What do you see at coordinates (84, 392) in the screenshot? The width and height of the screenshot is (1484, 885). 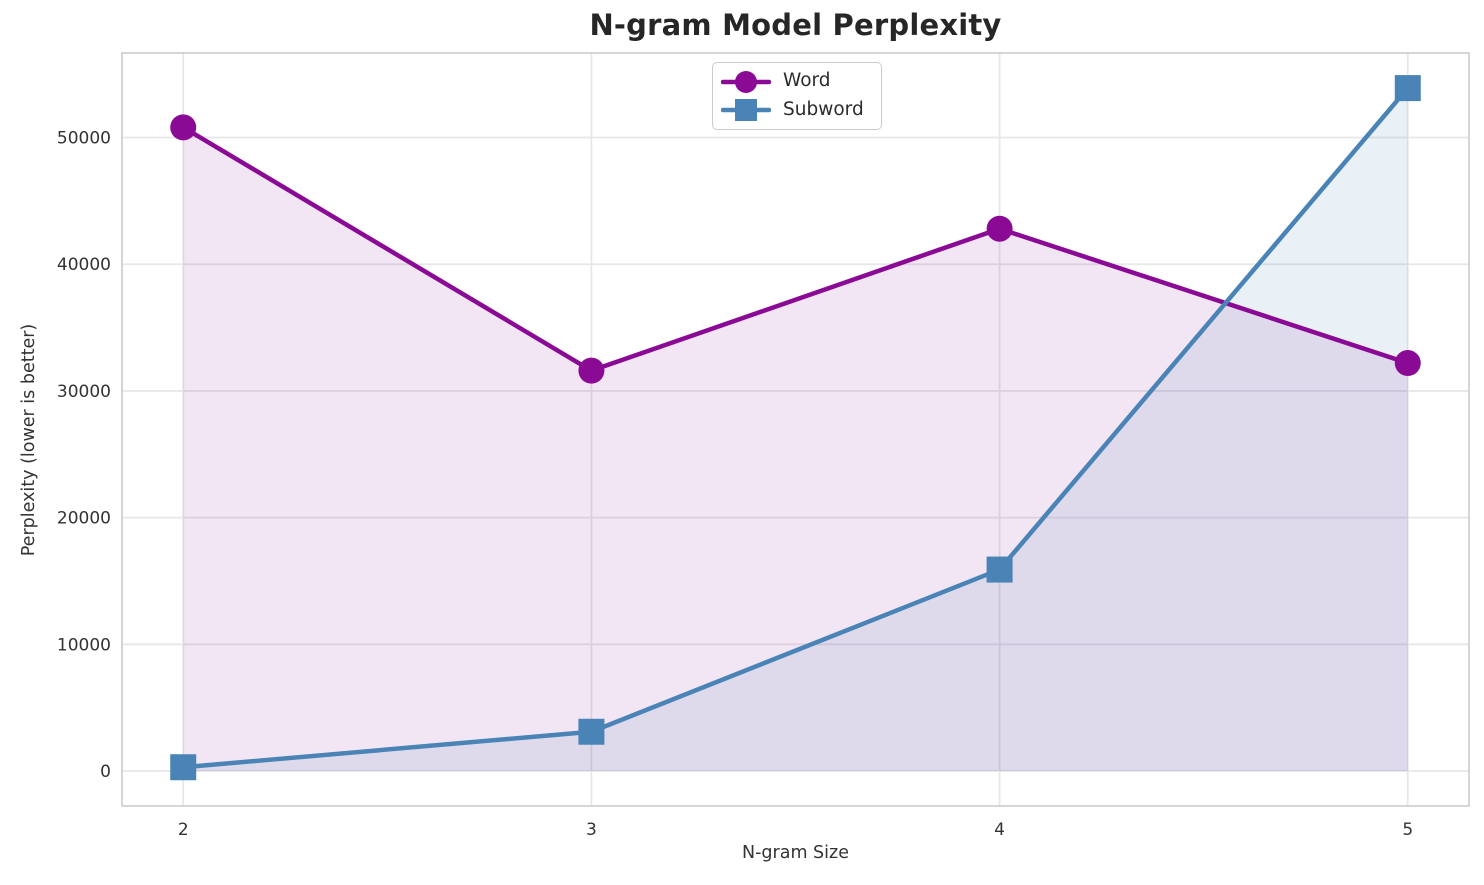 I see `y-tick-label: 30000` at bounding box center [84, 392].